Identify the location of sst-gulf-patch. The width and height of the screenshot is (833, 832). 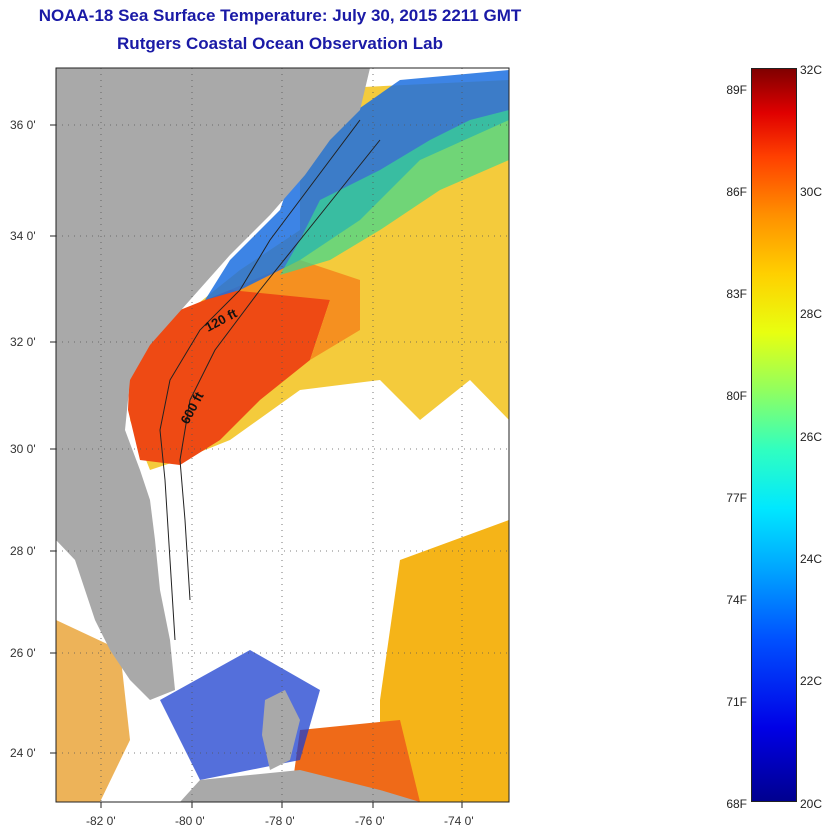
(93, 711).